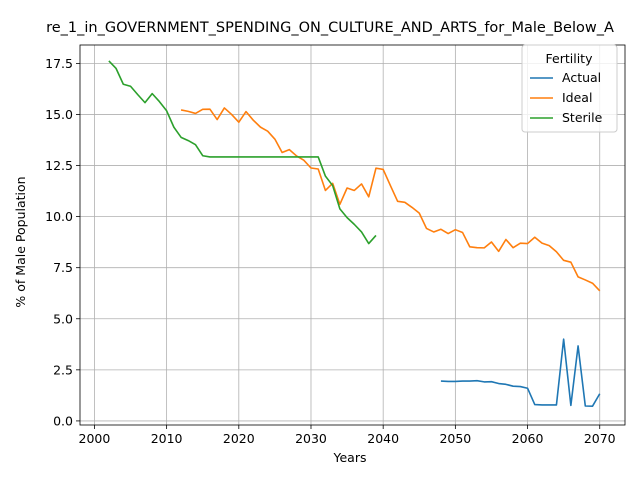 The image size is (640, 480). I want to click on y-tick-label: 10.0, so click(59, 216).